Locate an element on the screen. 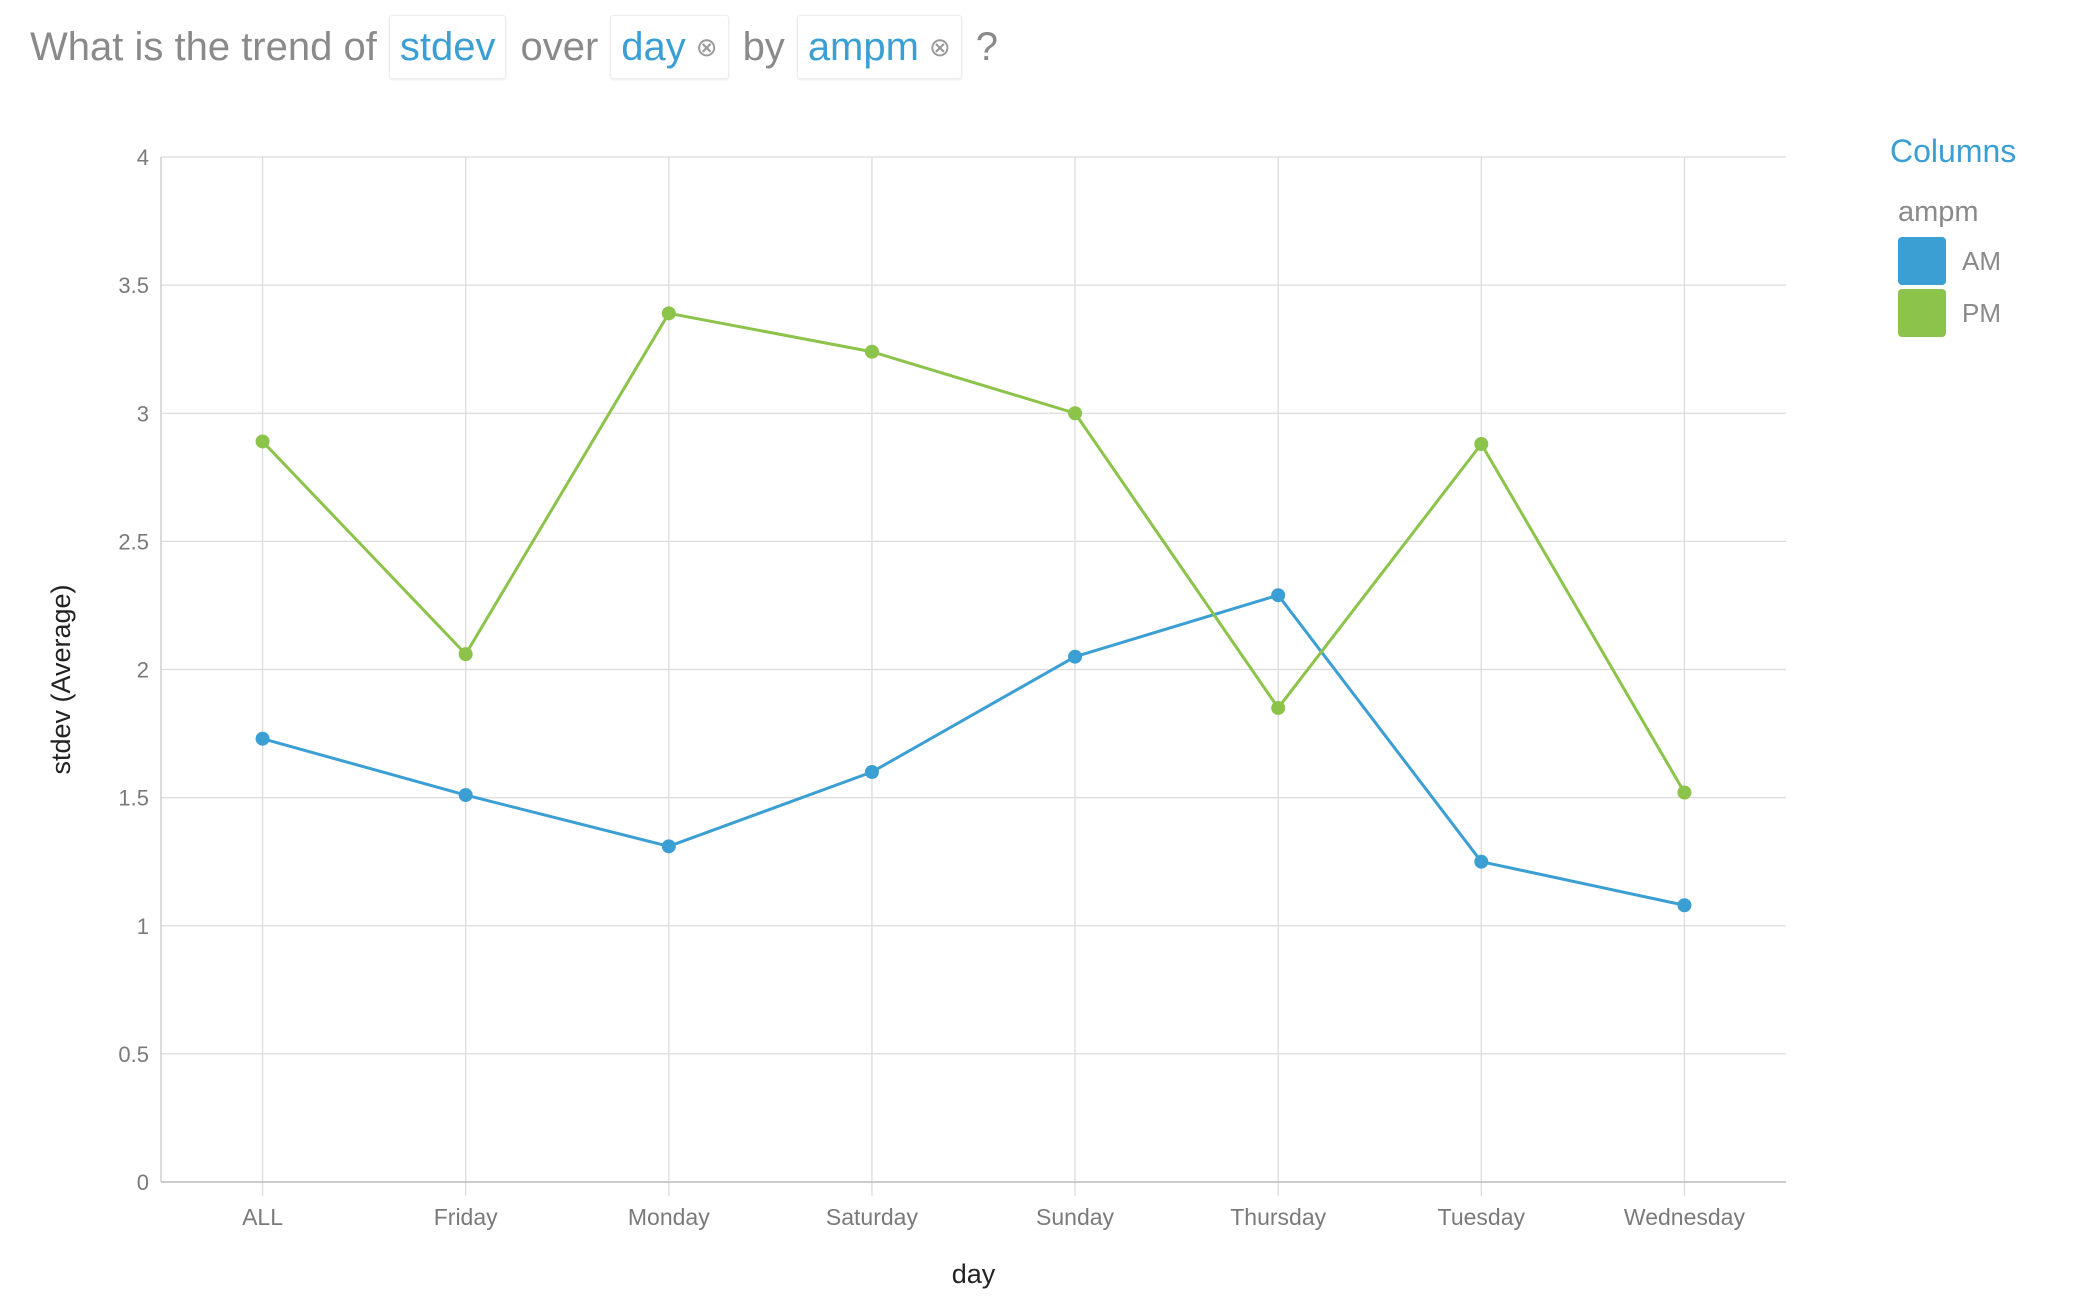 The height and width of the screenshot is (1306, 2086). y-axis-title: stdev (Average) is located at coordinates (61, 679).